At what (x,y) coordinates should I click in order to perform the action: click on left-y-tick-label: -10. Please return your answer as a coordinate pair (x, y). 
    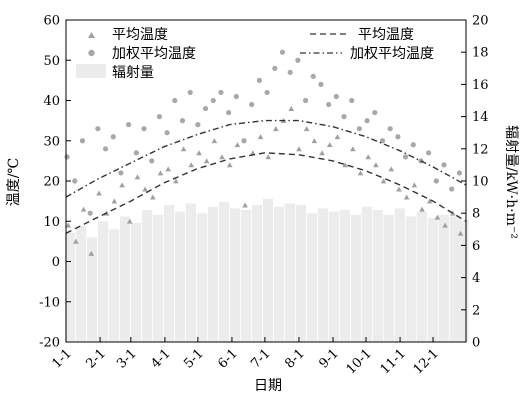
    Looking at the image, I should click on (49, 302).